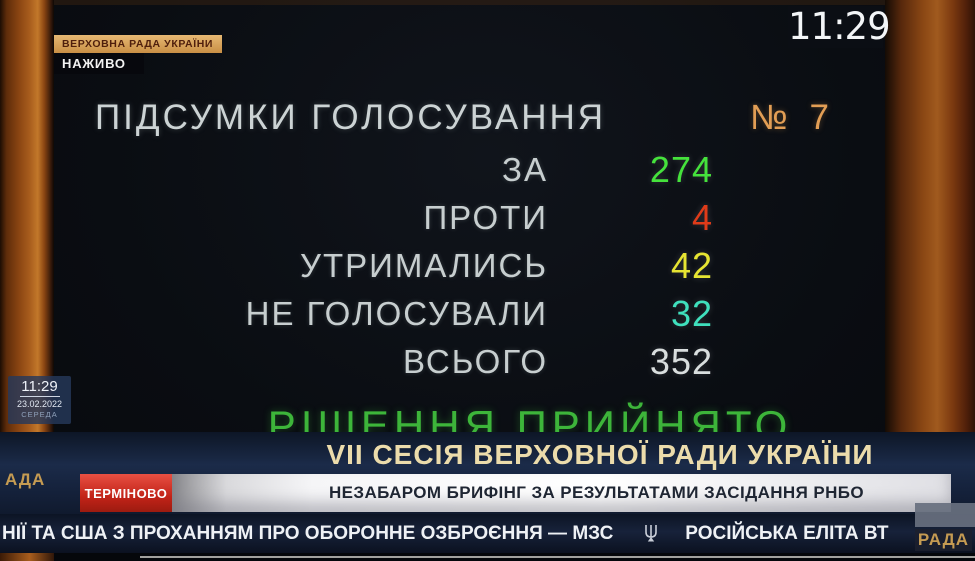  What do you see at coordinates (126, 493) in the screenshot?
I see `urgent-badge: ТЕРМІНОВО` at bounding box center [126, 493].